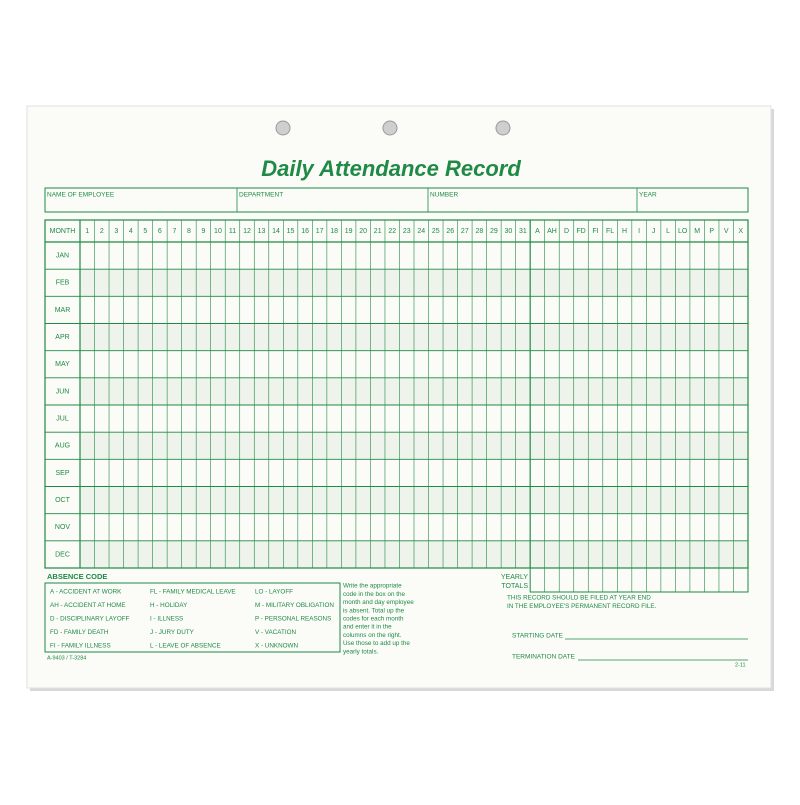 This screenshot has width=800, height=805. Describe the element at coordinates (193, 592) in the screenshot. I see `absence-code: FL - FAMILY MEDICAL LEAVE` at that location.